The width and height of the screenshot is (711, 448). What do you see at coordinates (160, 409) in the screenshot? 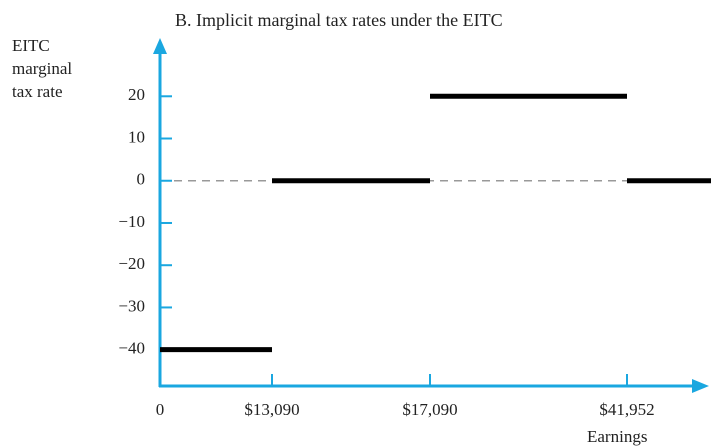
I see `x-tick-label: 0` at bounding box center [160, 409].